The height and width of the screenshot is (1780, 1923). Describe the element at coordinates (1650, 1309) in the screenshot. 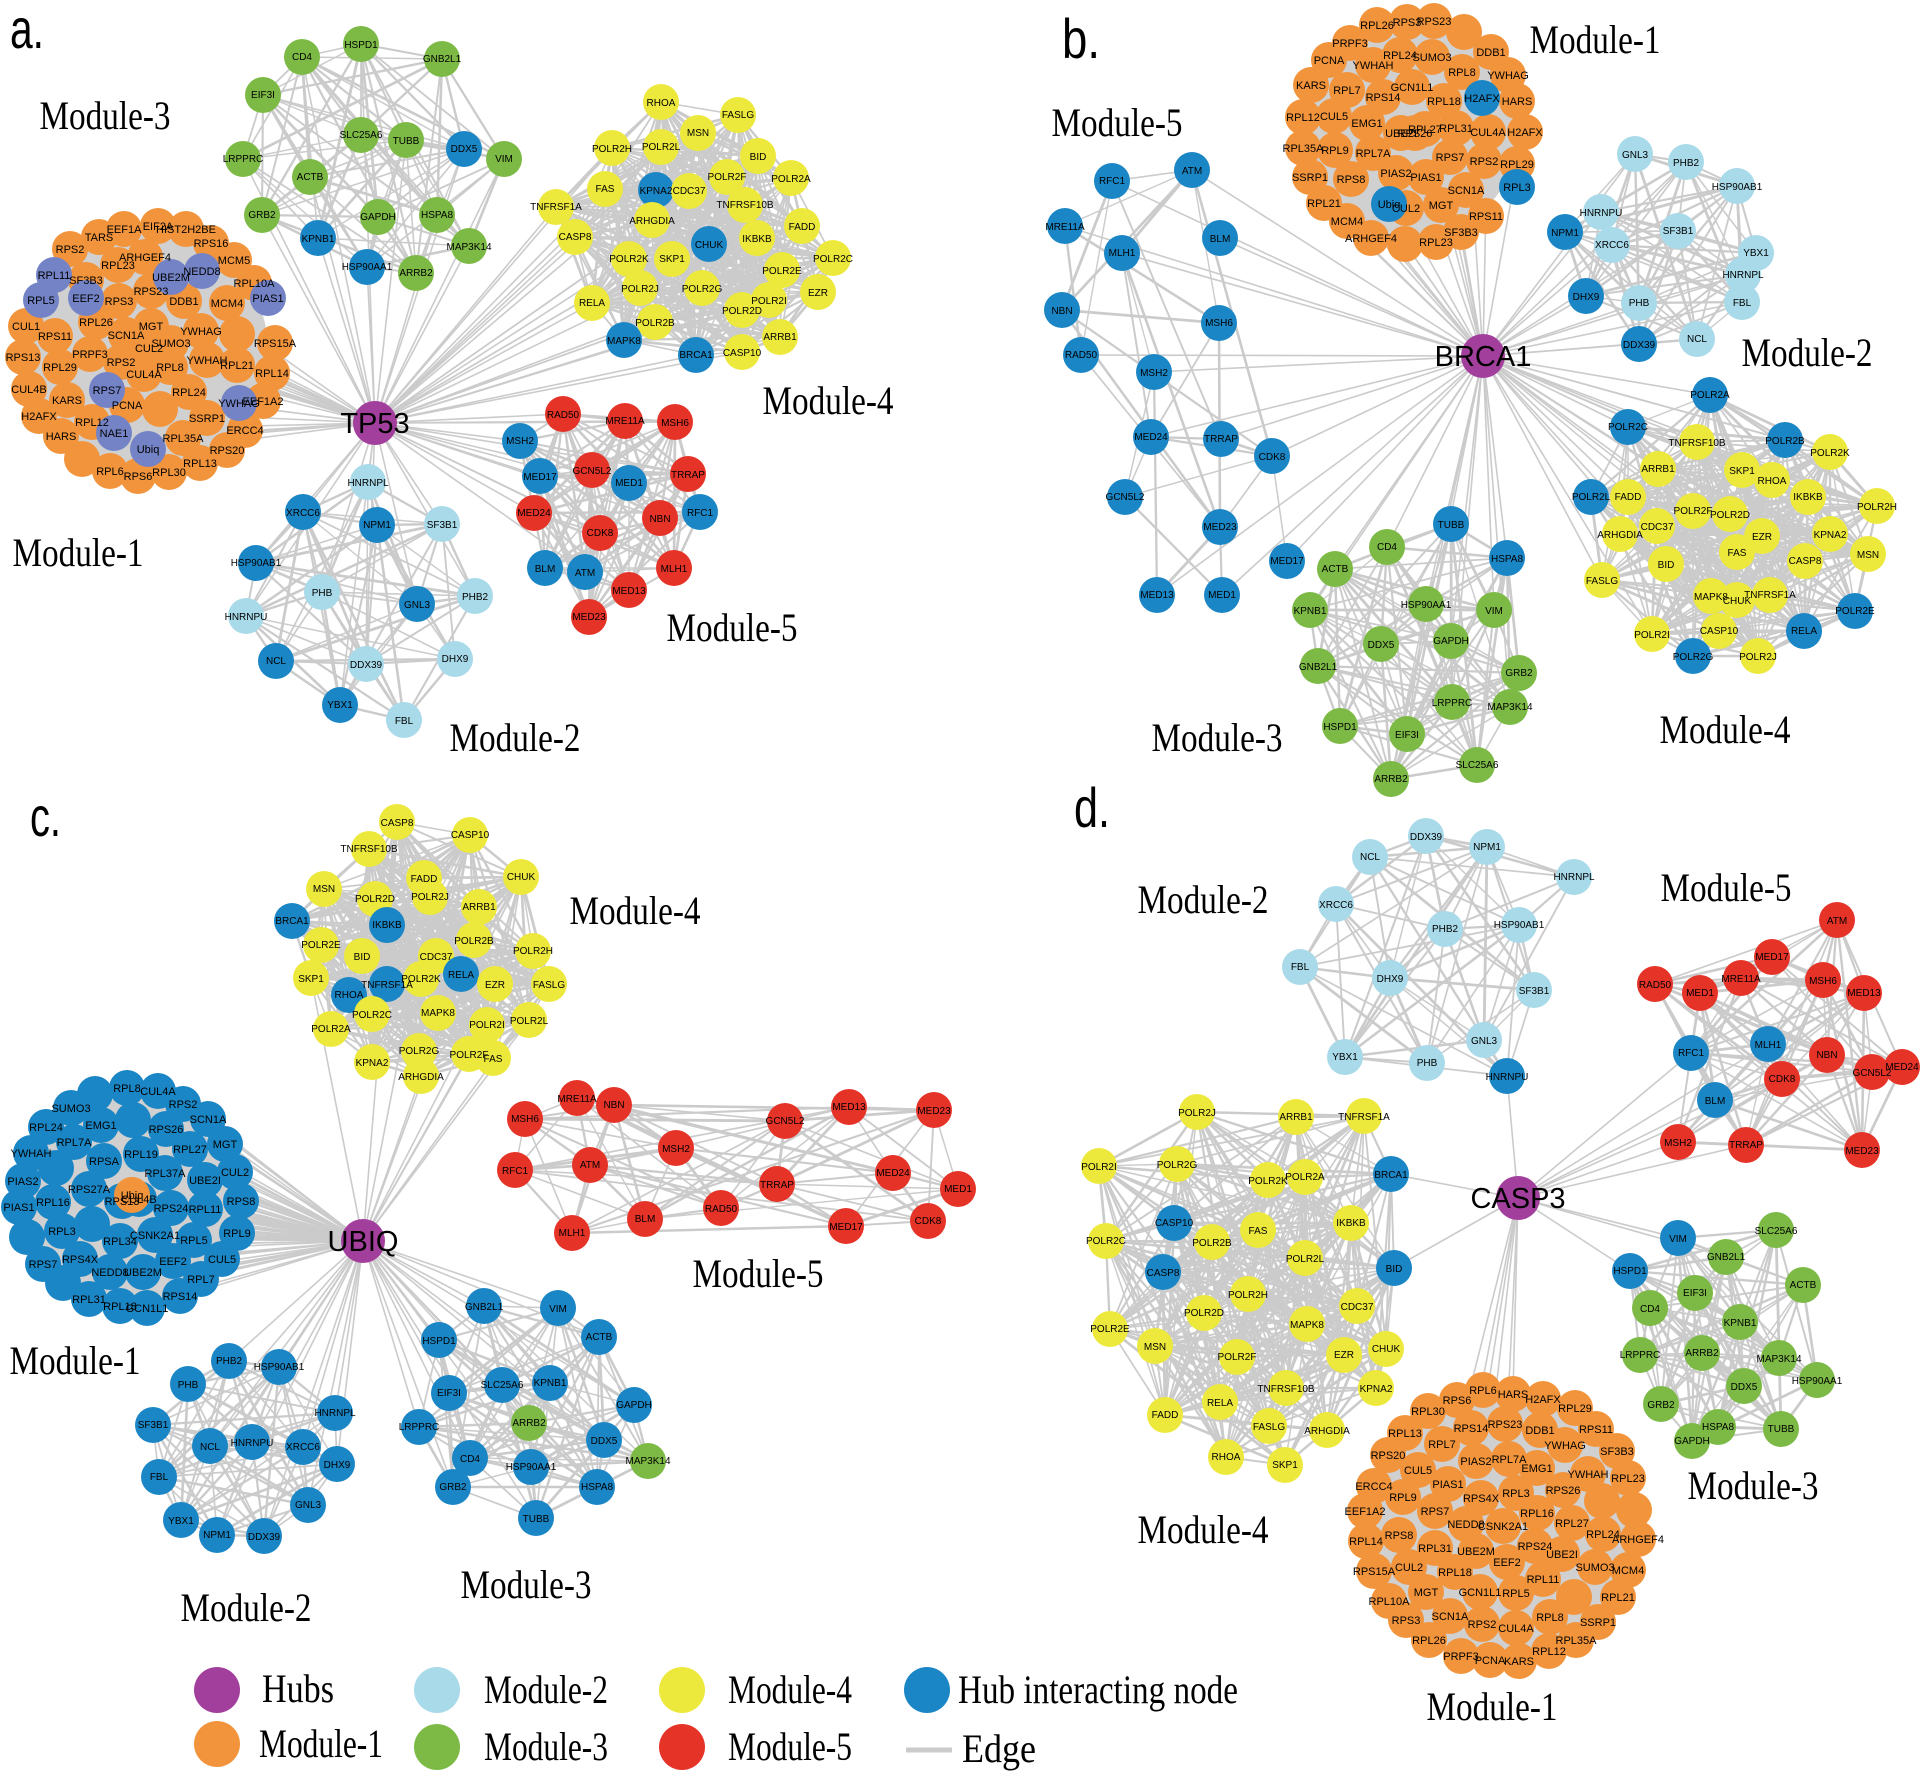

I see `svg-text: CD4` at that location.